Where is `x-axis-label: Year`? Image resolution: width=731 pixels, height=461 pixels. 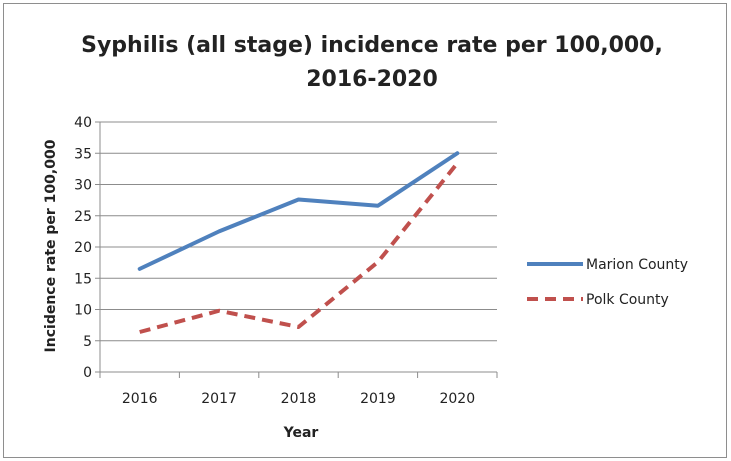
x-axis-label: Year is located at coordinates (301, 433).